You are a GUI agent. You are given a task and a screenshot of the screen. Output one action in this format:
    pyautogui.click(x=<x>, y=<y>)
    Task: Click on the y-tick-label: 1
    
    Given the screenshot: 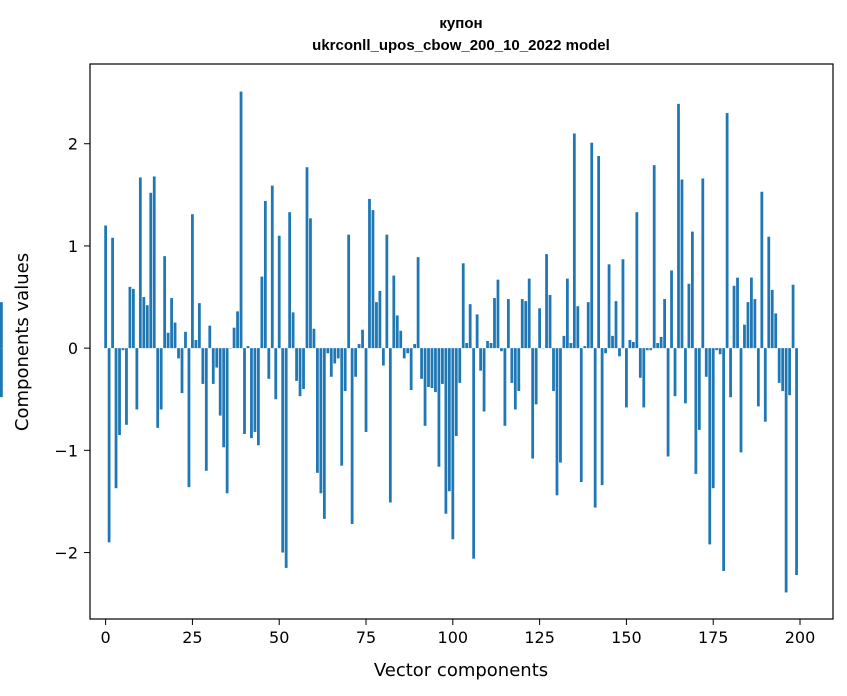 What is the action you would take?
    pyautogui.click(x=73, y=246)
    